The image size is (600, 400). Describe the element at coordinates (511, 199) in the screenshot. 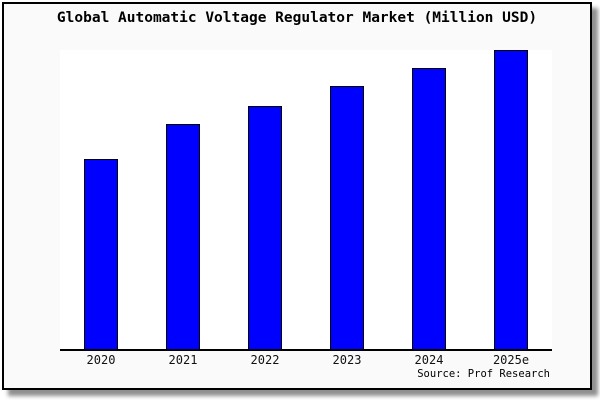

I see `bar-2025e` at that location.